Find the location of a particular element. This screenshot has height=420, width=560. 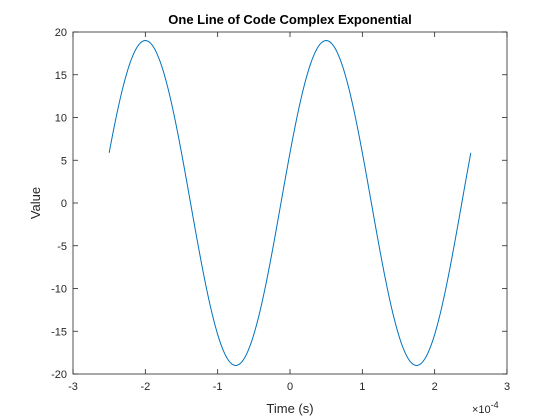

y-tick-label: 15 is located at coordinates (61, 76).